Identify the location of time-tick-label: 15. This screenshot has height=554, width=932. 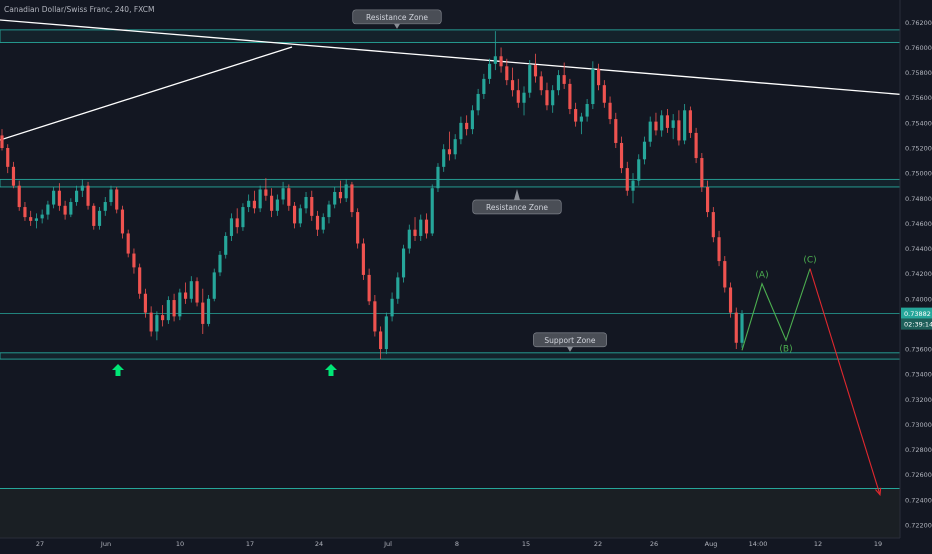
(526, 544).